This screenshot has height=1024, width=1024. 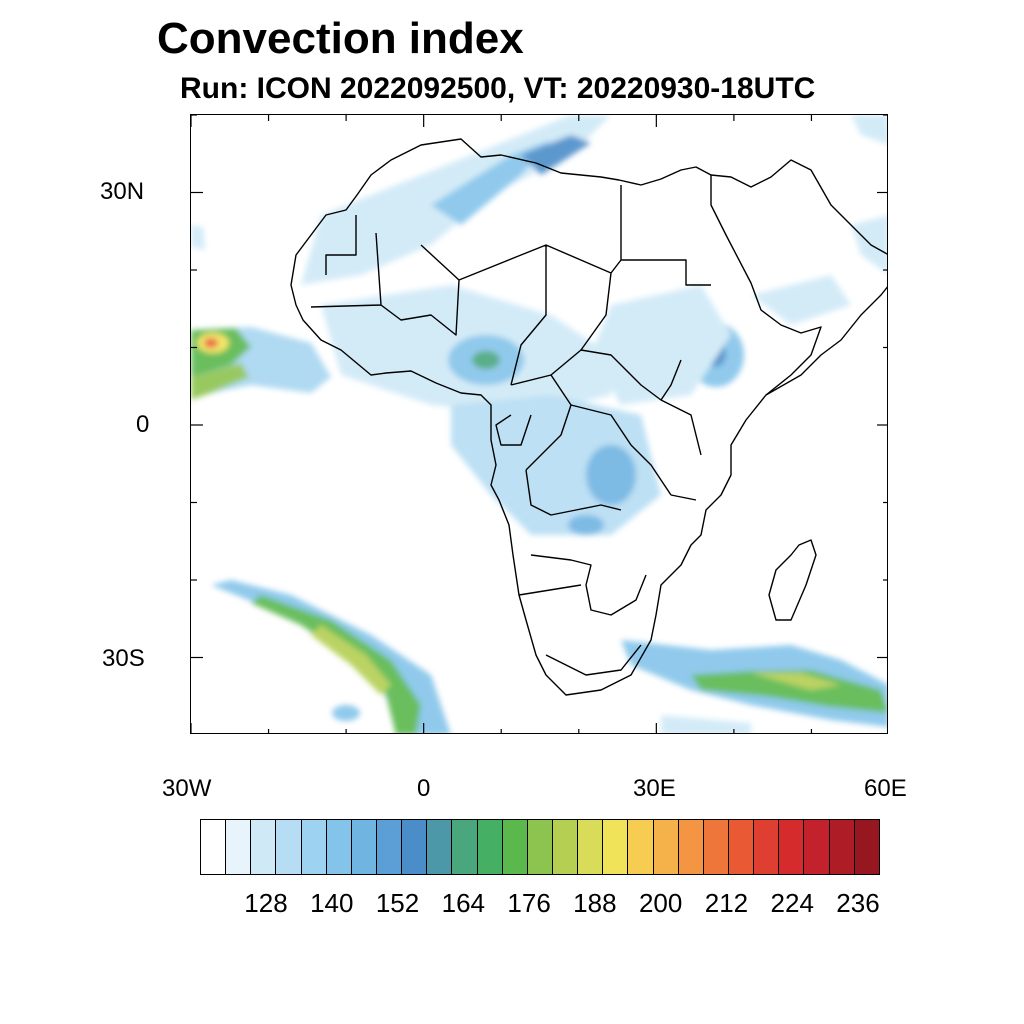 What do you see at coordinates (332, 903) in the screenshot?
I see `colorbar-tick-label: 140` at bounding box center [332, 903].